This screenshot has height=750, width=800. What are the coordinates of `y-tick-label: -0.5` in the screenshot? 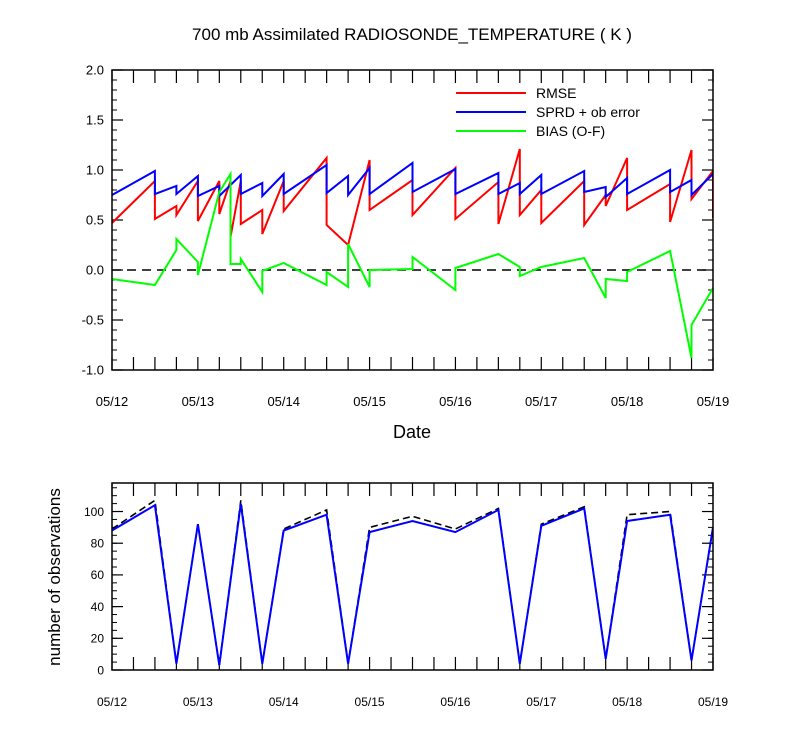 It's located at (93, 320).